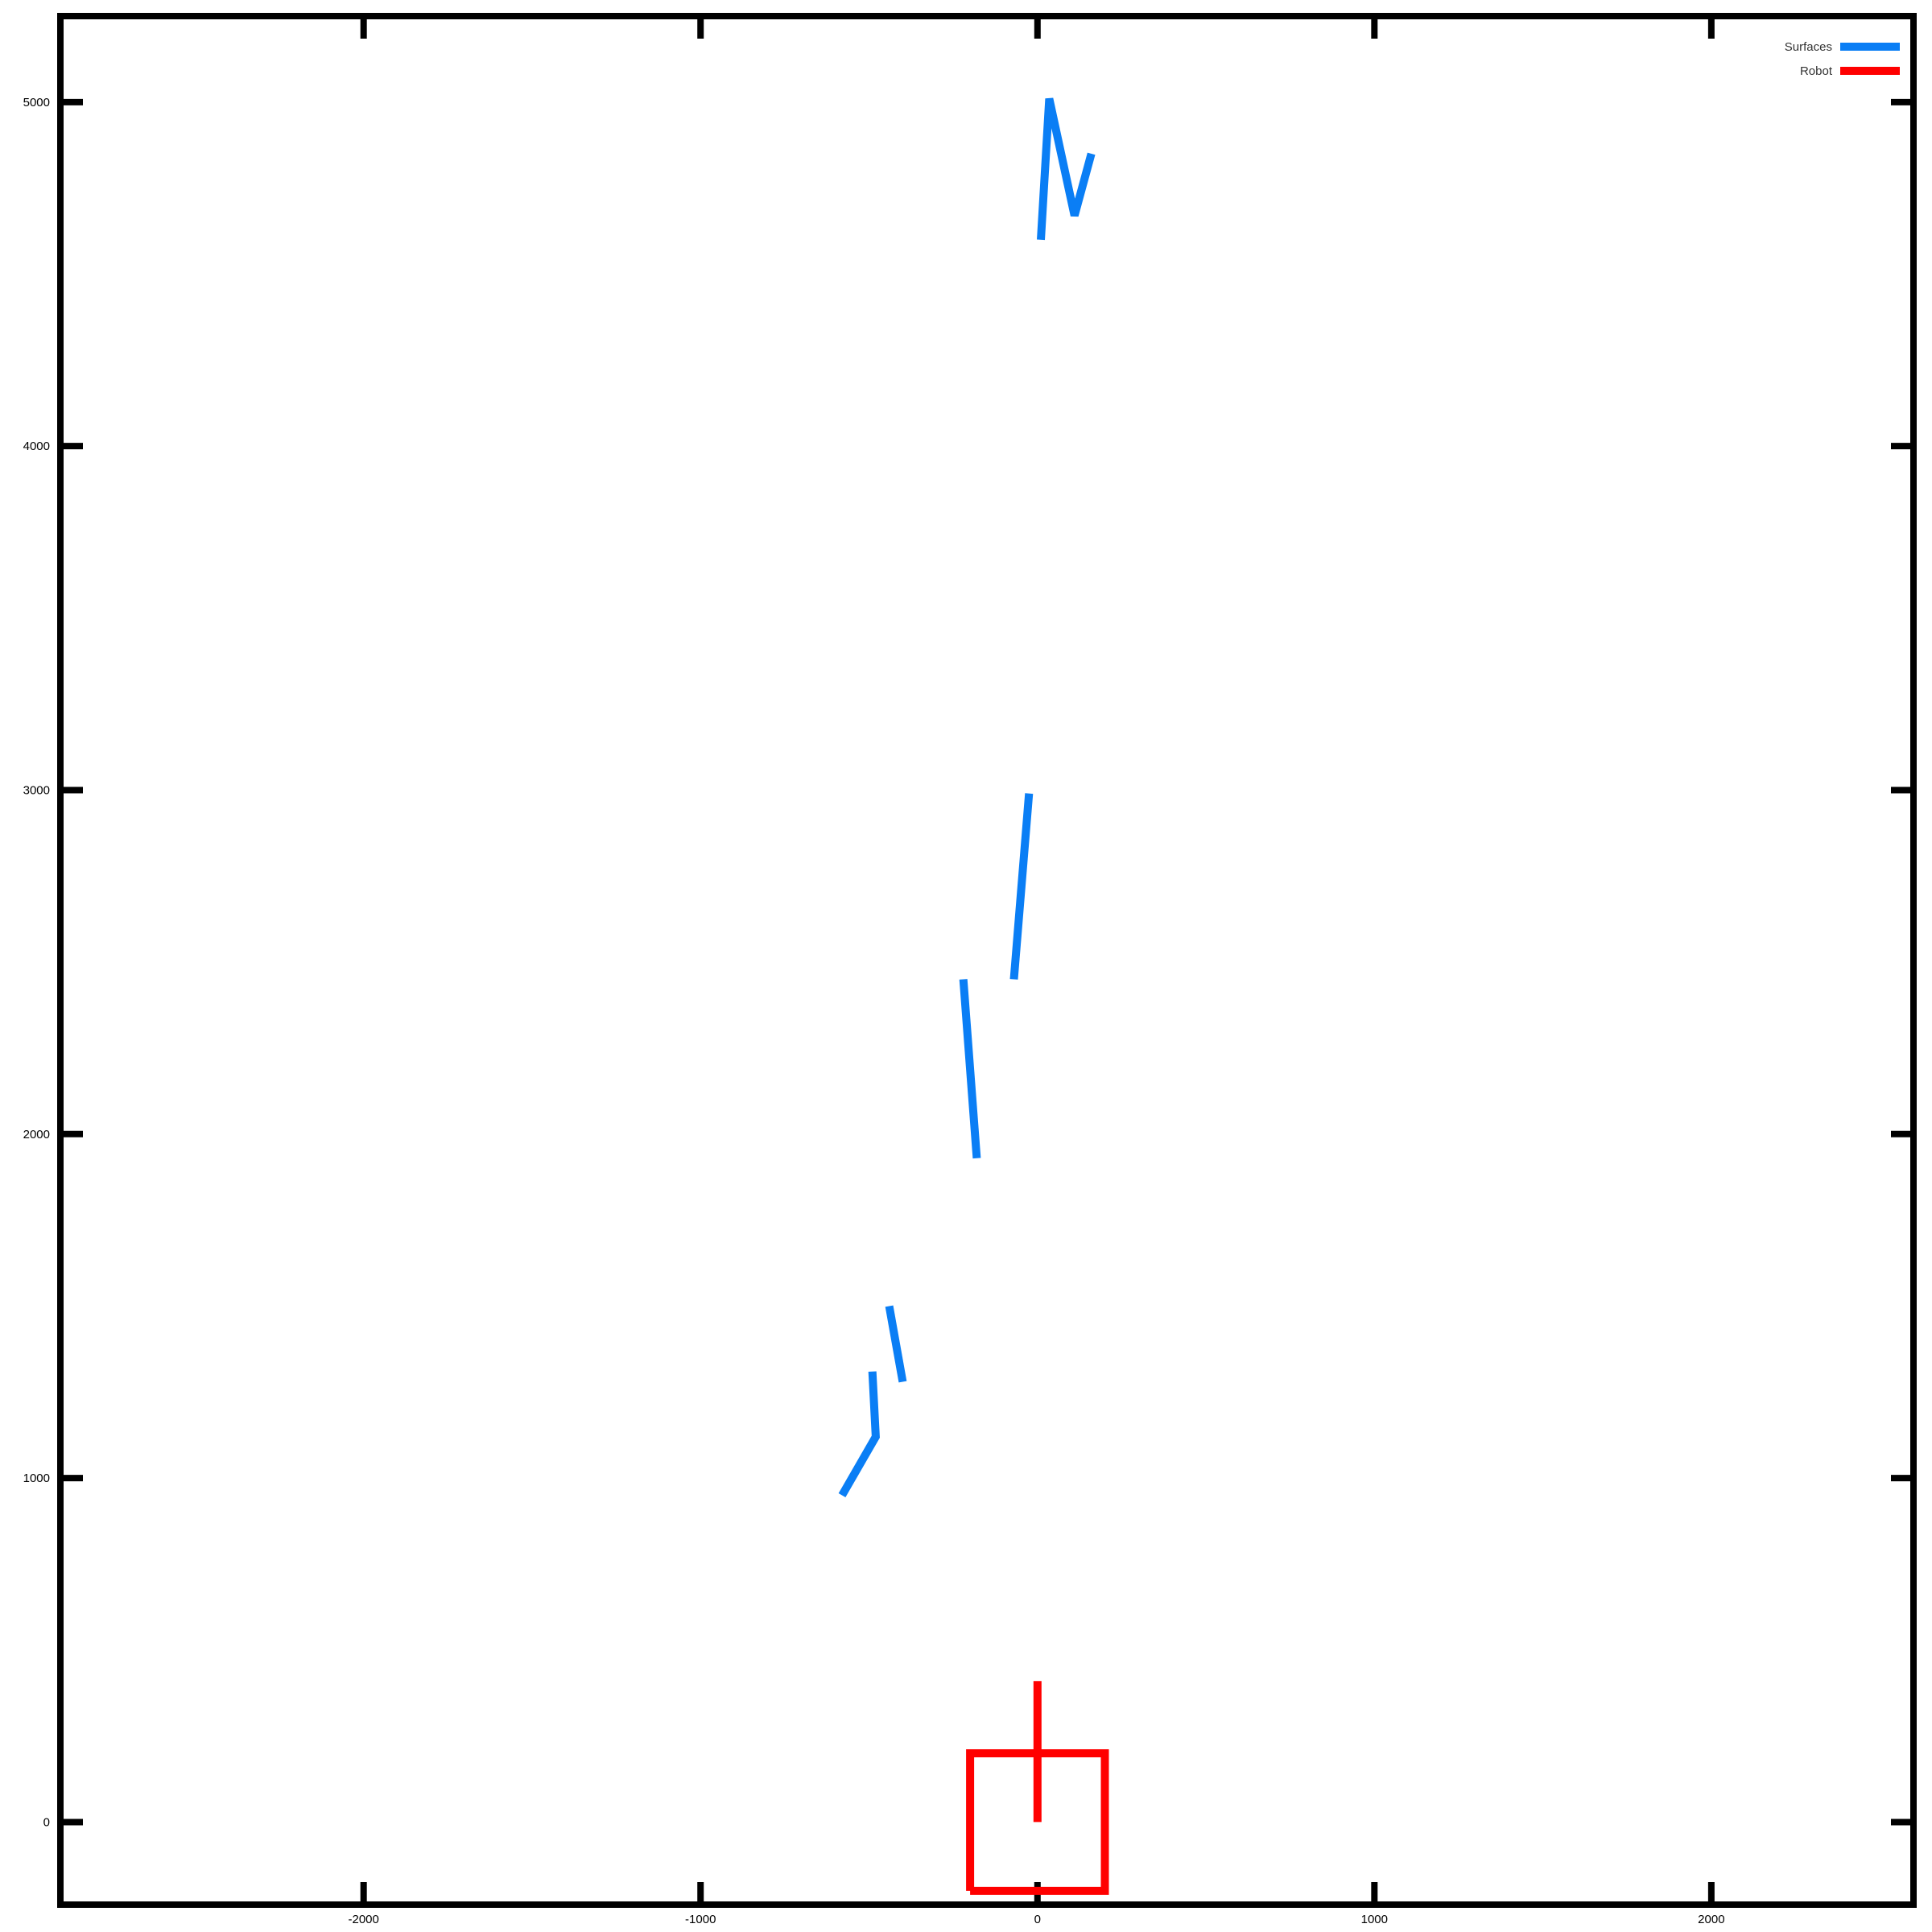 This screenshot has height=1932, width=1932. I want to click on x-tick-label: 1000, so click(1374, 1919).